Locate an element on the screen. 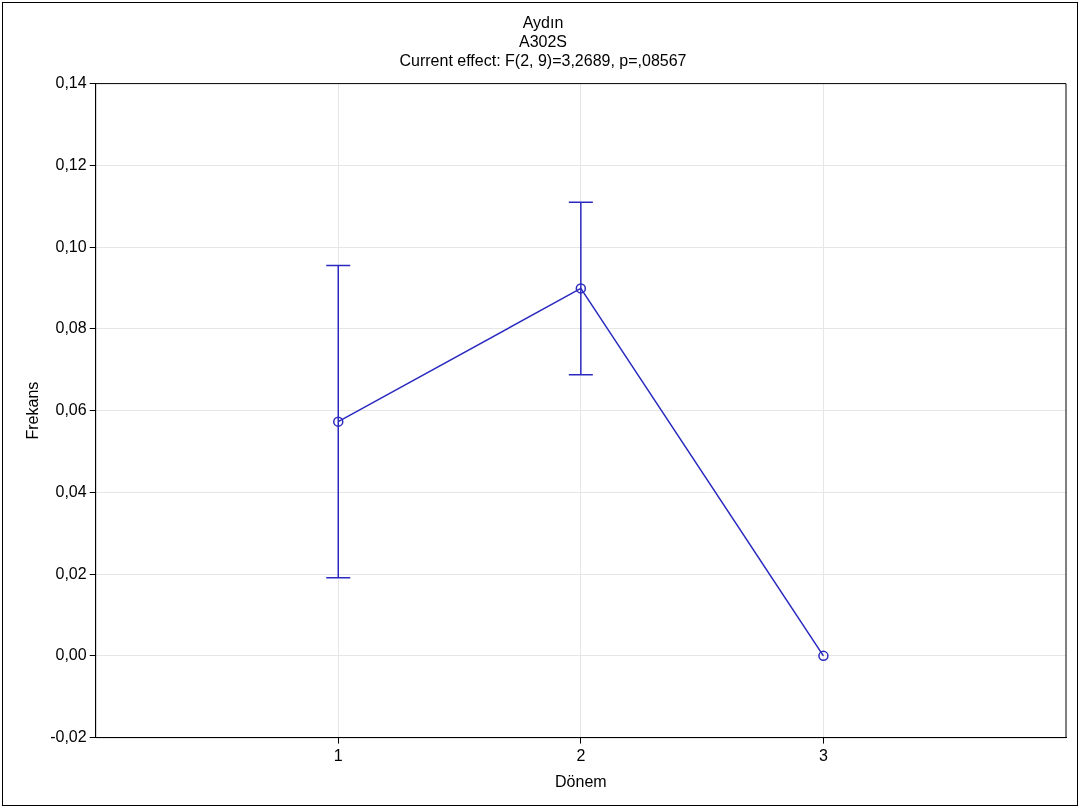 The height and width of the screenshot is (810, 1082). y-tick-label: 0,00 is located at coordinates (71, 655).